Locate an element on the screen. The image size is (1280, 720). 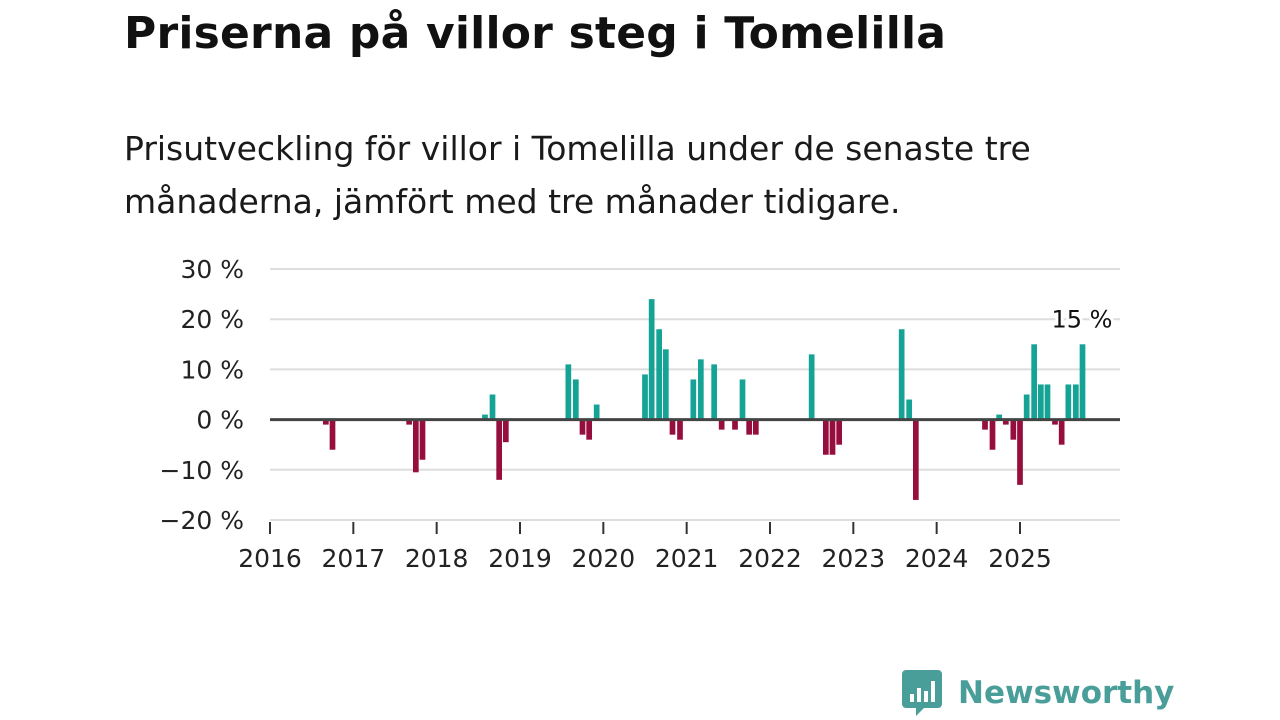
x-tick-label: 2020 is located at coordinates (604, 558).